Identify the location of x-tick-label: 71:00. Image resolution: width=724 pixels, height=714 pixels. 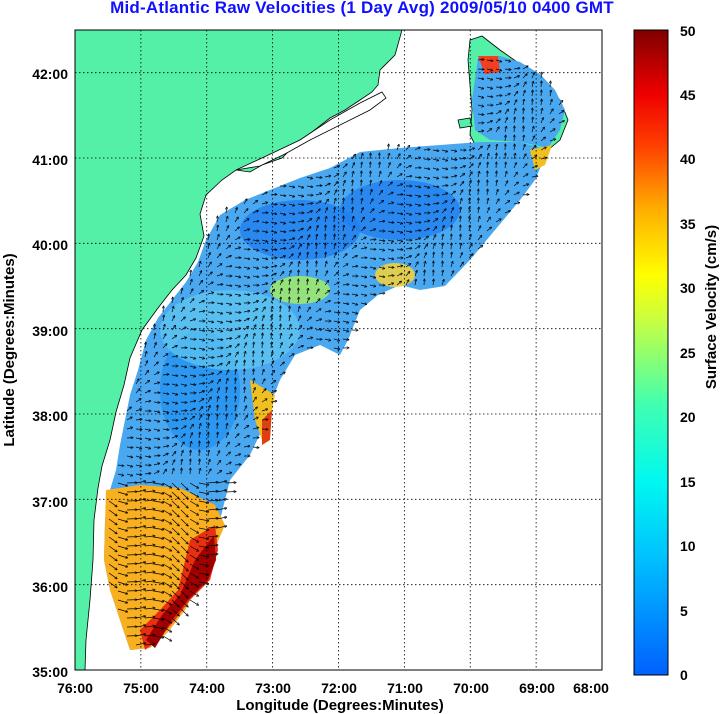
(405, 688).